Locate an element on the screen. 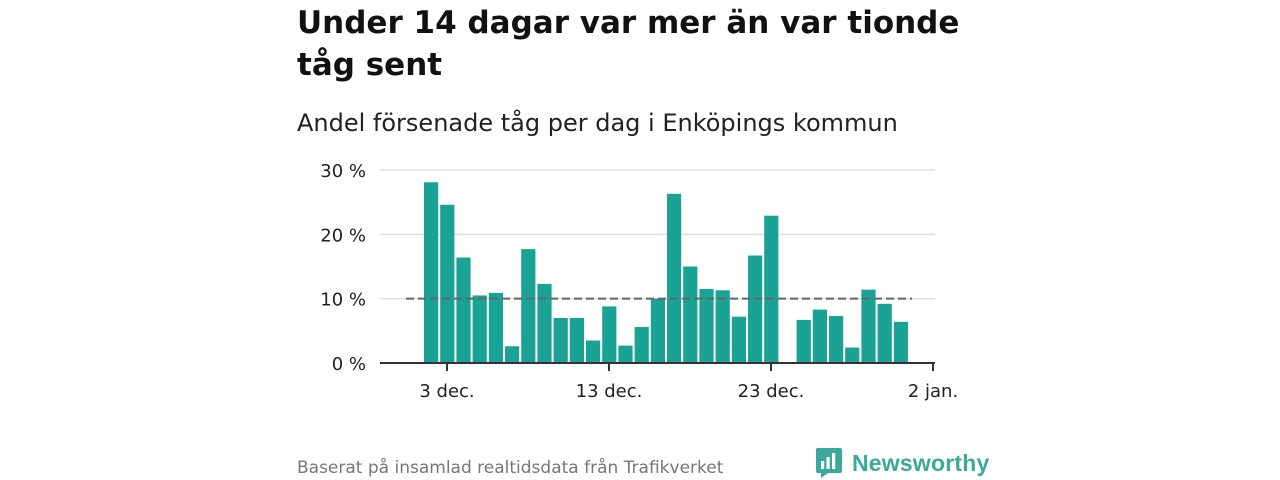  x-axis-tick-labels: 3 dec. 13 dec. 23 dec. 2 jan. is located at coordinates (688, 391).